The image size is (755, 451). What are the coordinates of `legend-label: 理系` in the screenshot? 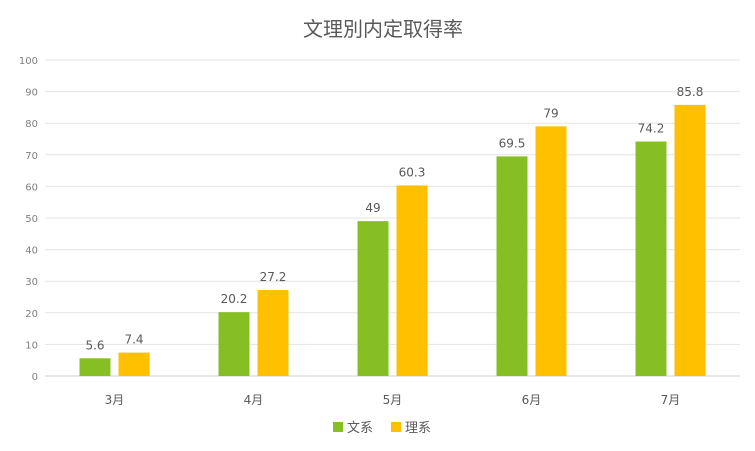 It's located at (418, 428).